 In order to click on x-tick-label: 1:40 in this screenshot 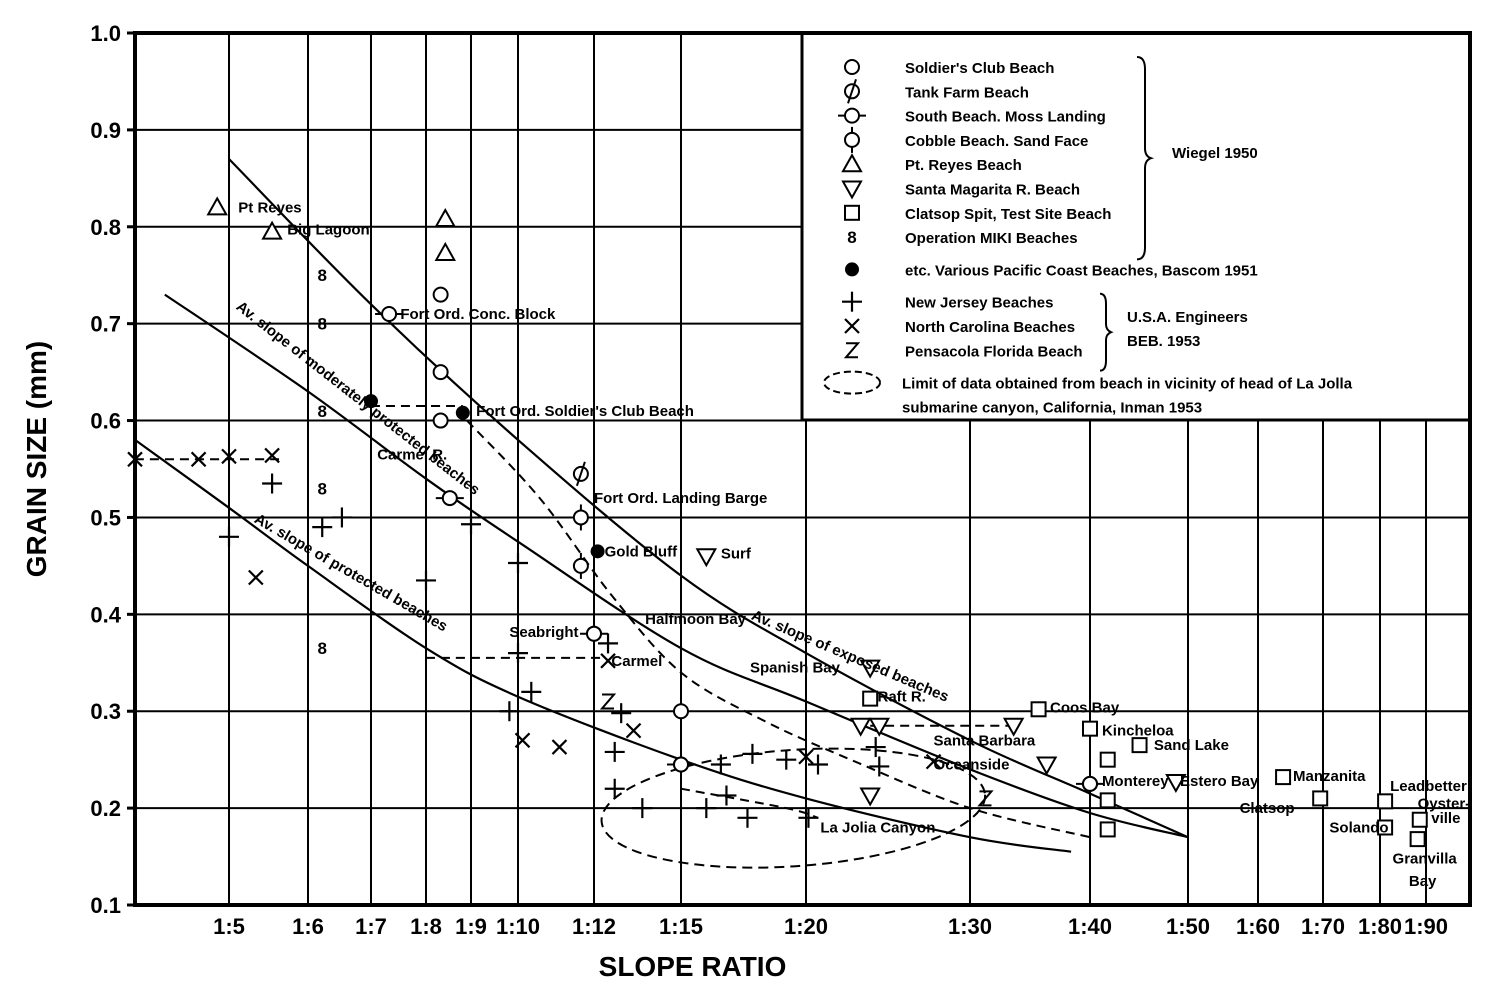, I will do `click(1090, 926)`.